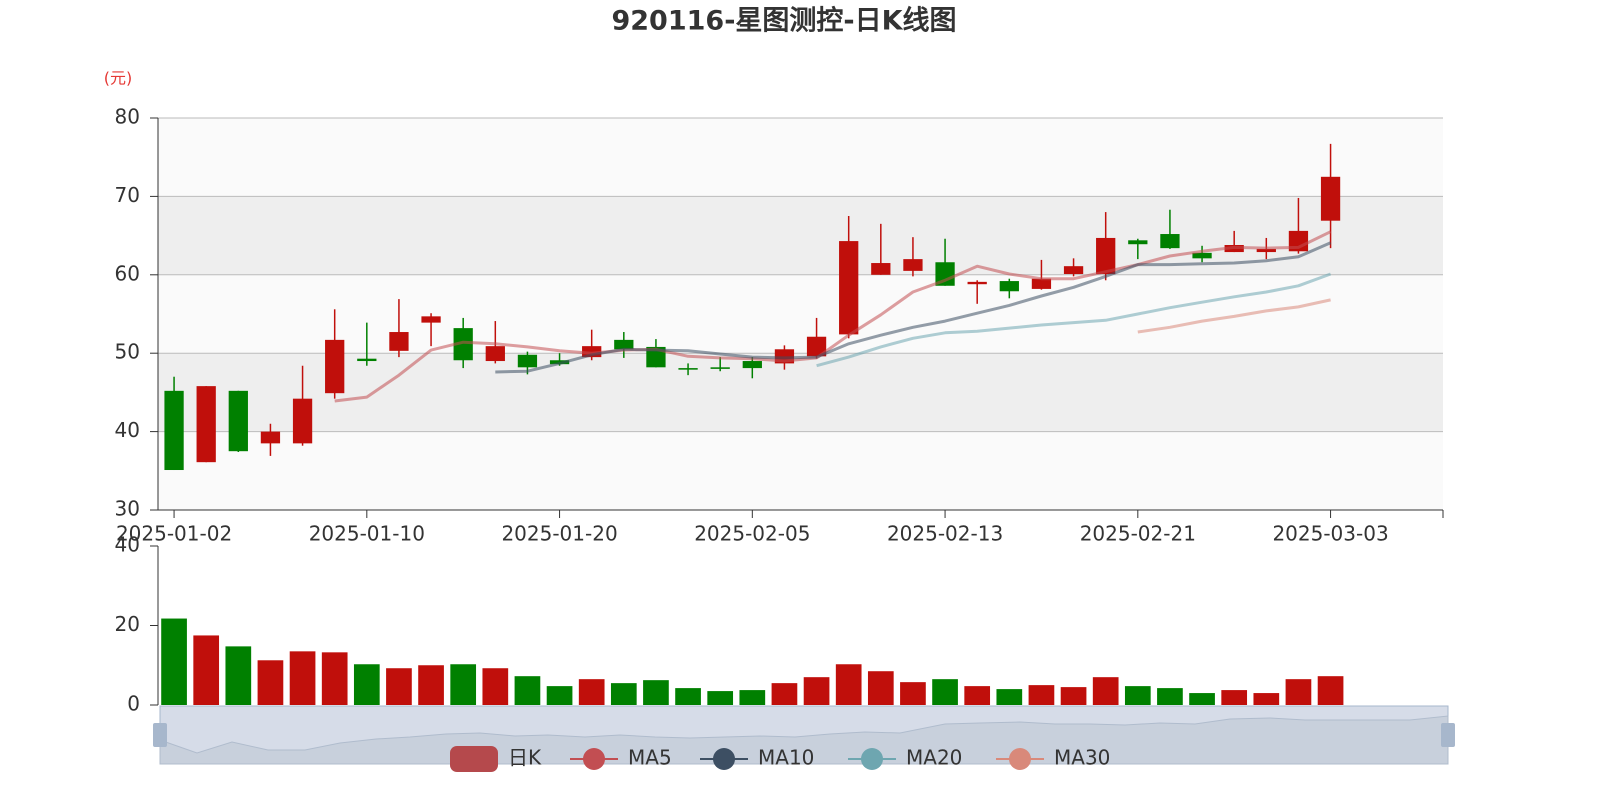 The height and width of the screenshot is (800, 1600). What do you see at coordinates (127, 117) in the screenshot?
I see `y-tick-label: 80` at bounding box center [127, 117].